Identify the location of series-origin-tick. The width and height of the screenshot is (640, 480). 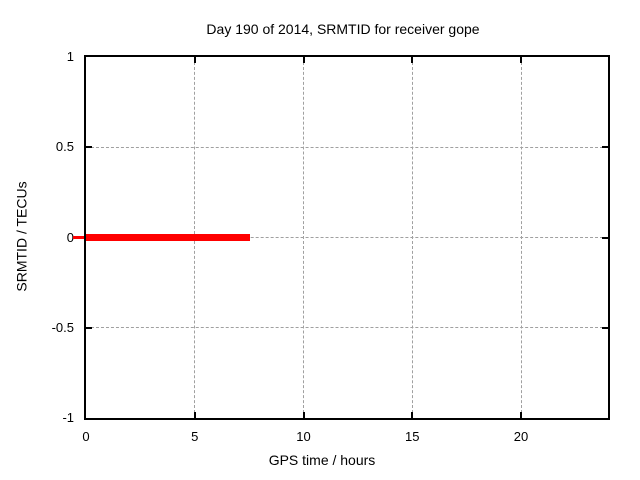
(78, 237).